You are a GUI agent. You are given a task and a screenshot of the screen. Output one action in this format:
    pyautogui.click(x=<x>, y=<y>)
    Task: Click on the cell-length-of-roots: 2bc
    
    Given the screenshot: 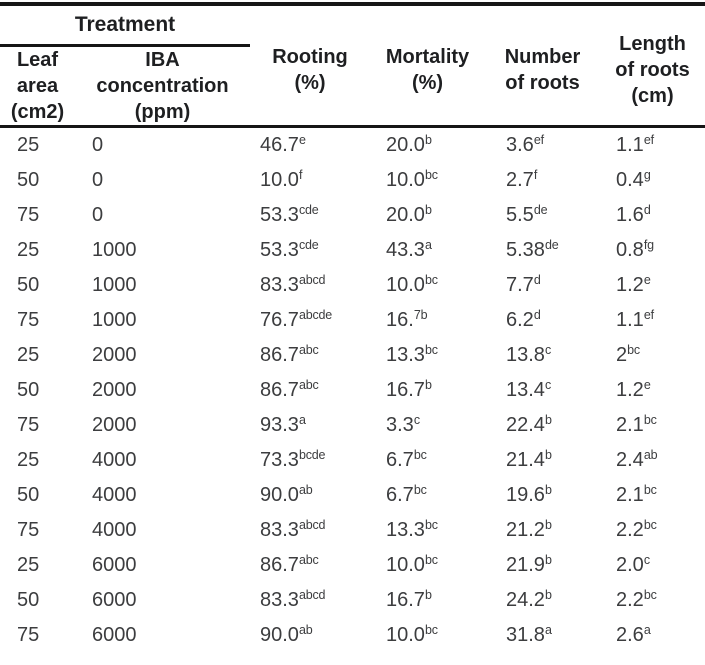 What is the action you would take?
    pyautogui.click(x=652, y=355)
    